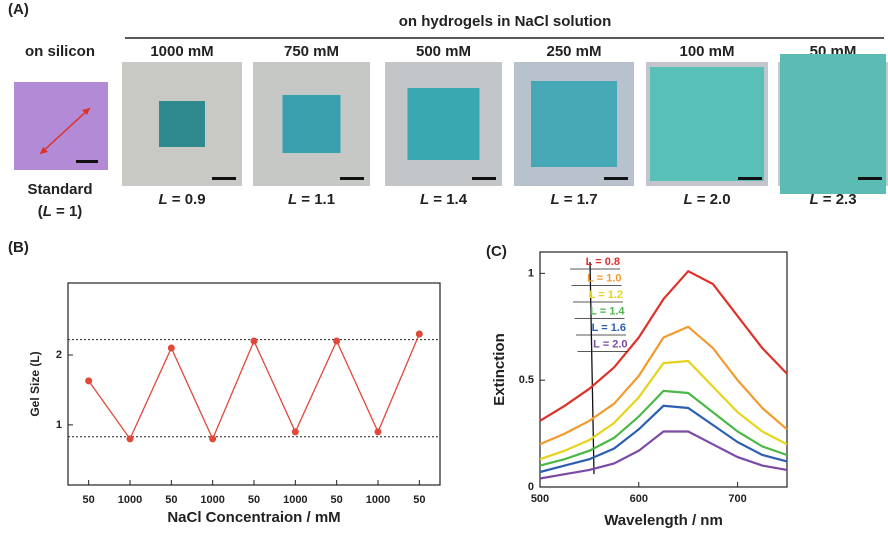 The width and height of the screenshot is (888, 536). I want to click on panel-label: (B), so click(18, 247).